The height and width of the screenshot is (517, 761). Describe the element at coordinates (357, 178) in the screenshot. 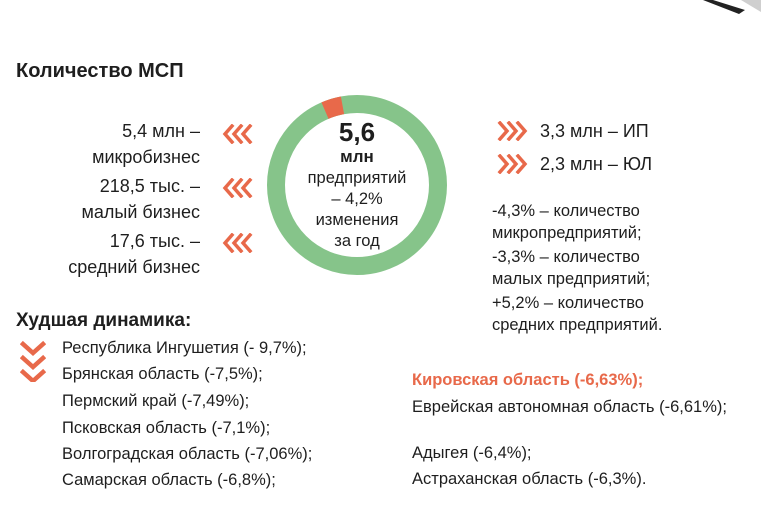

I see `donut-line-1: предприятий` at that location.